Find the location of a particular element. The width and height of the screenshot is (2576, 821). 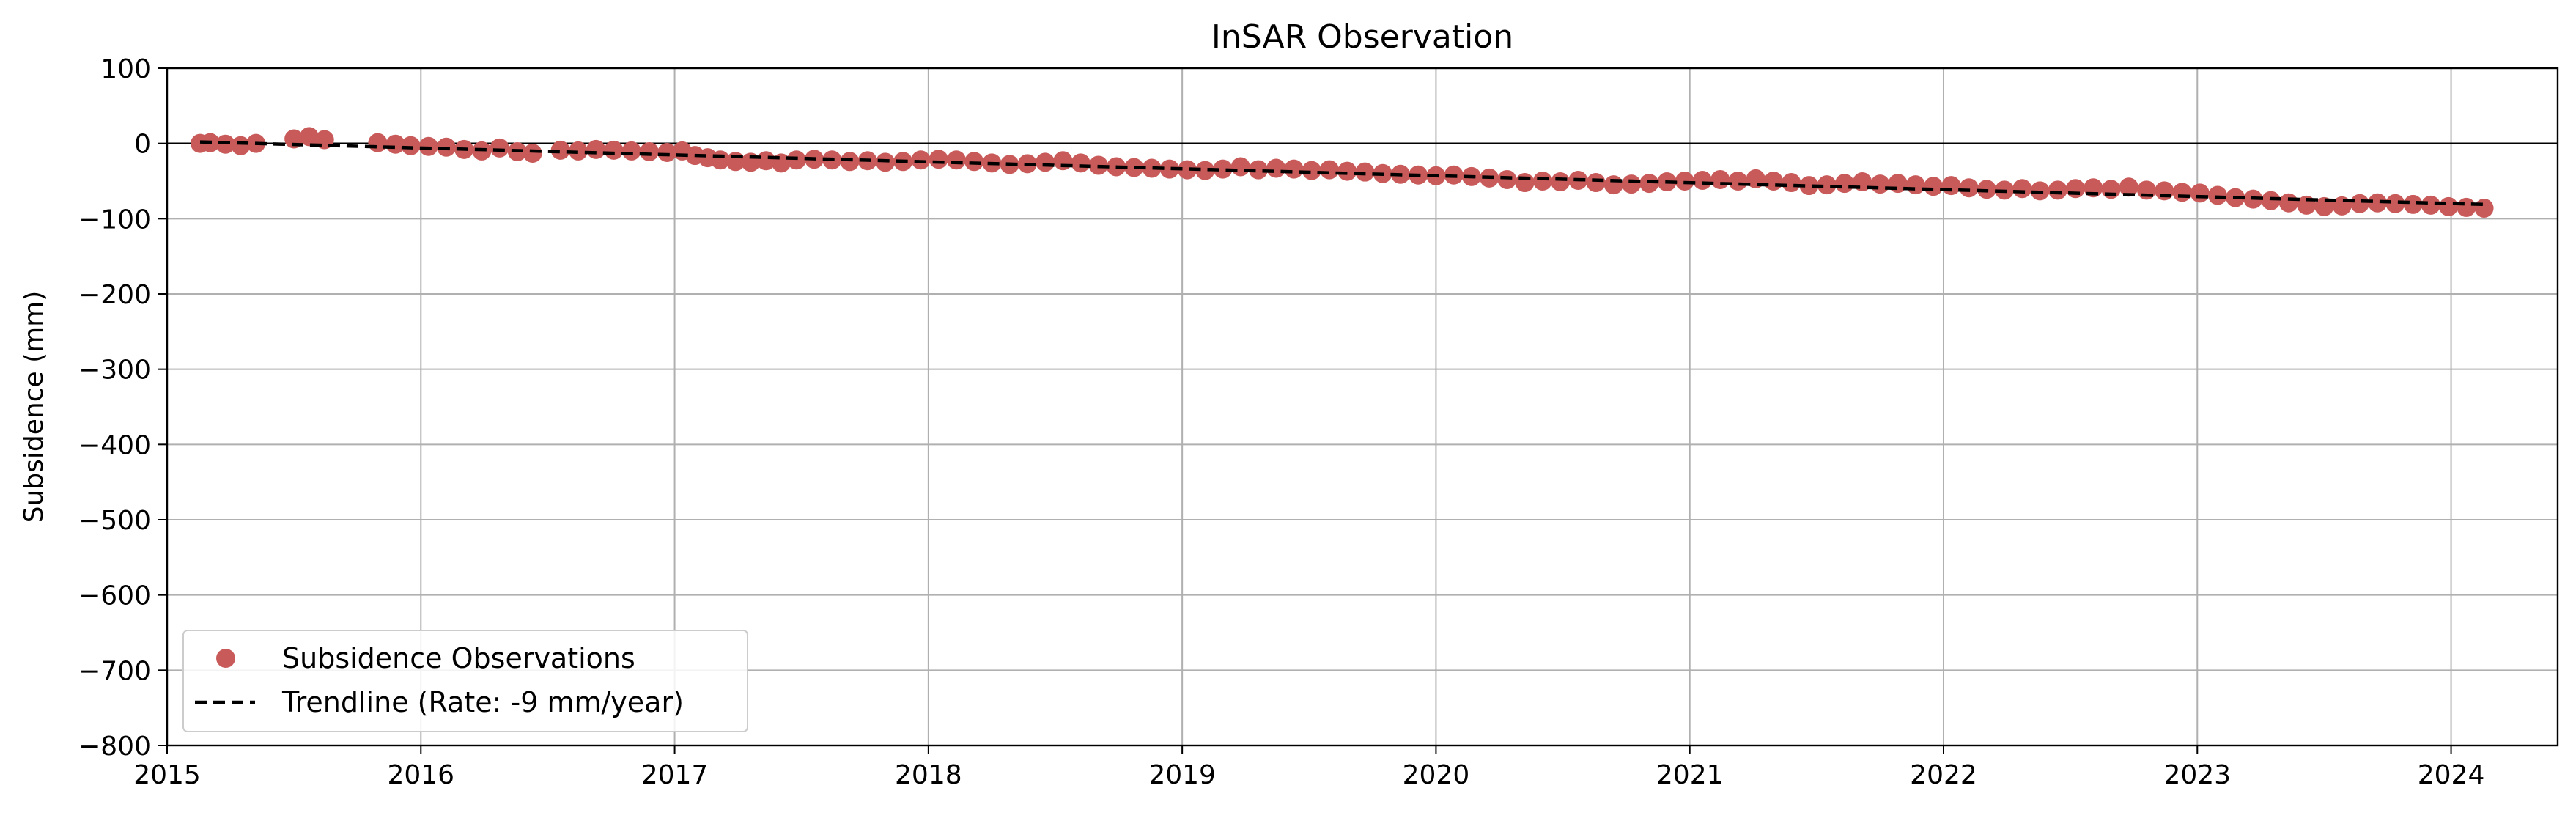

scatter-series is located at coordinates (1342, 172).